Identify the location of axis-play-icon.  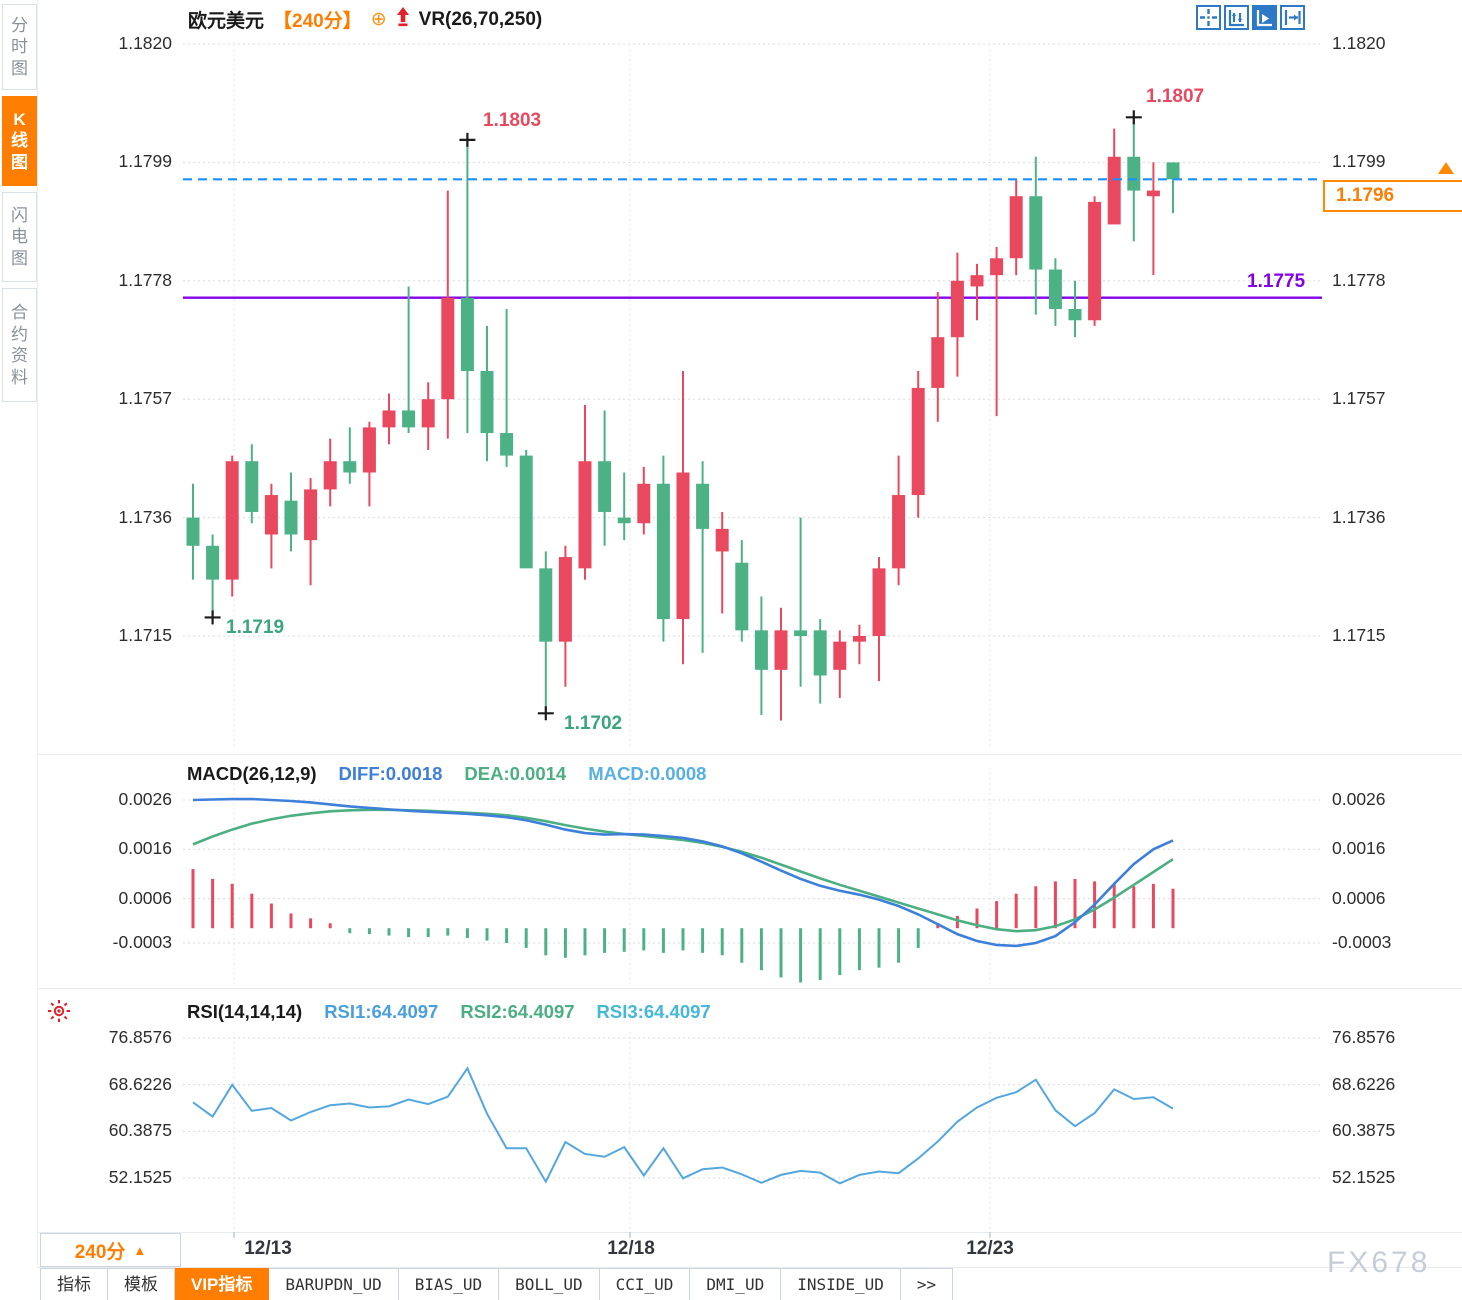
(1264, 17).